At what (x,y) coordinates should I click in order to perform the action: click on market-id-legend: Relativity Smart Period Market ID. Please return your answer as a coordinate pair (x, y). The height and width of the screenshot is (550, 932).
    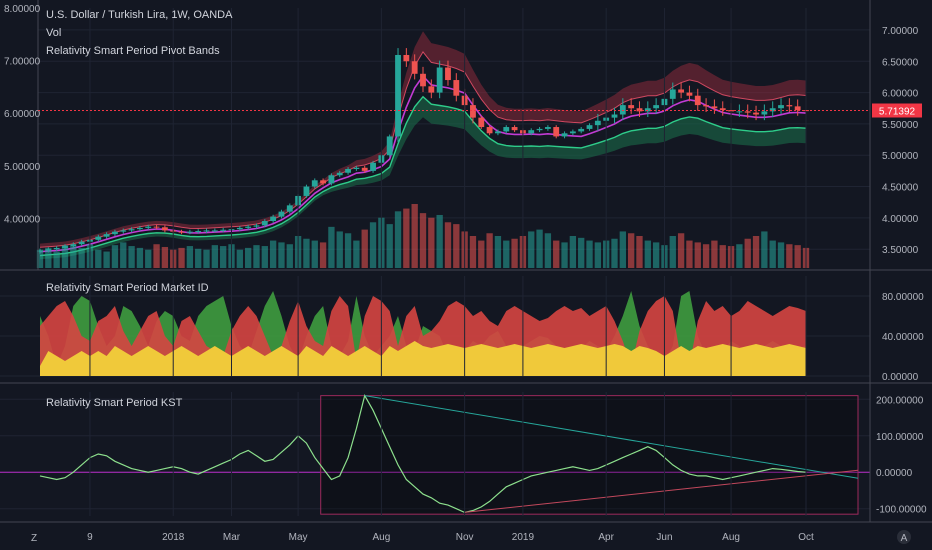
    Looking at the image, I should click on (127, 288).